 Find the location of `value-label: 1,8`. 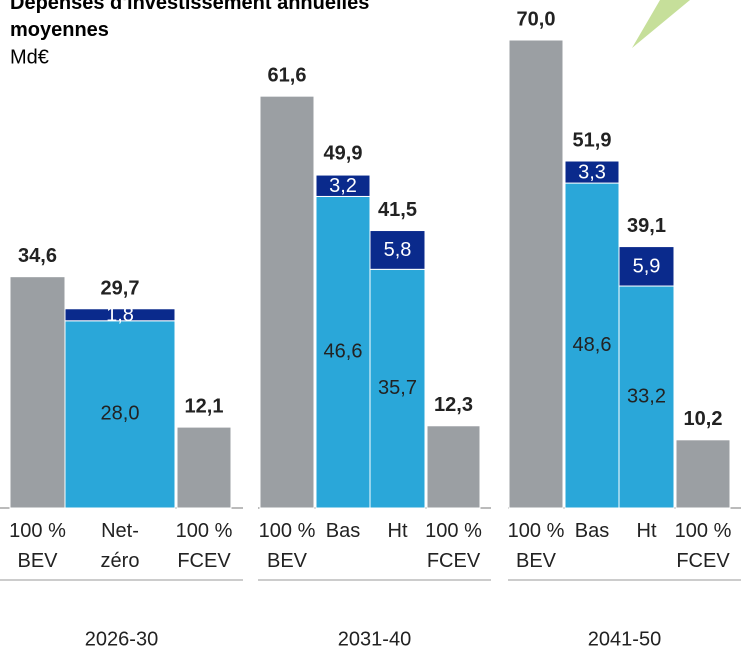

value-label: 1,8 is located at coordinates (120, 315).